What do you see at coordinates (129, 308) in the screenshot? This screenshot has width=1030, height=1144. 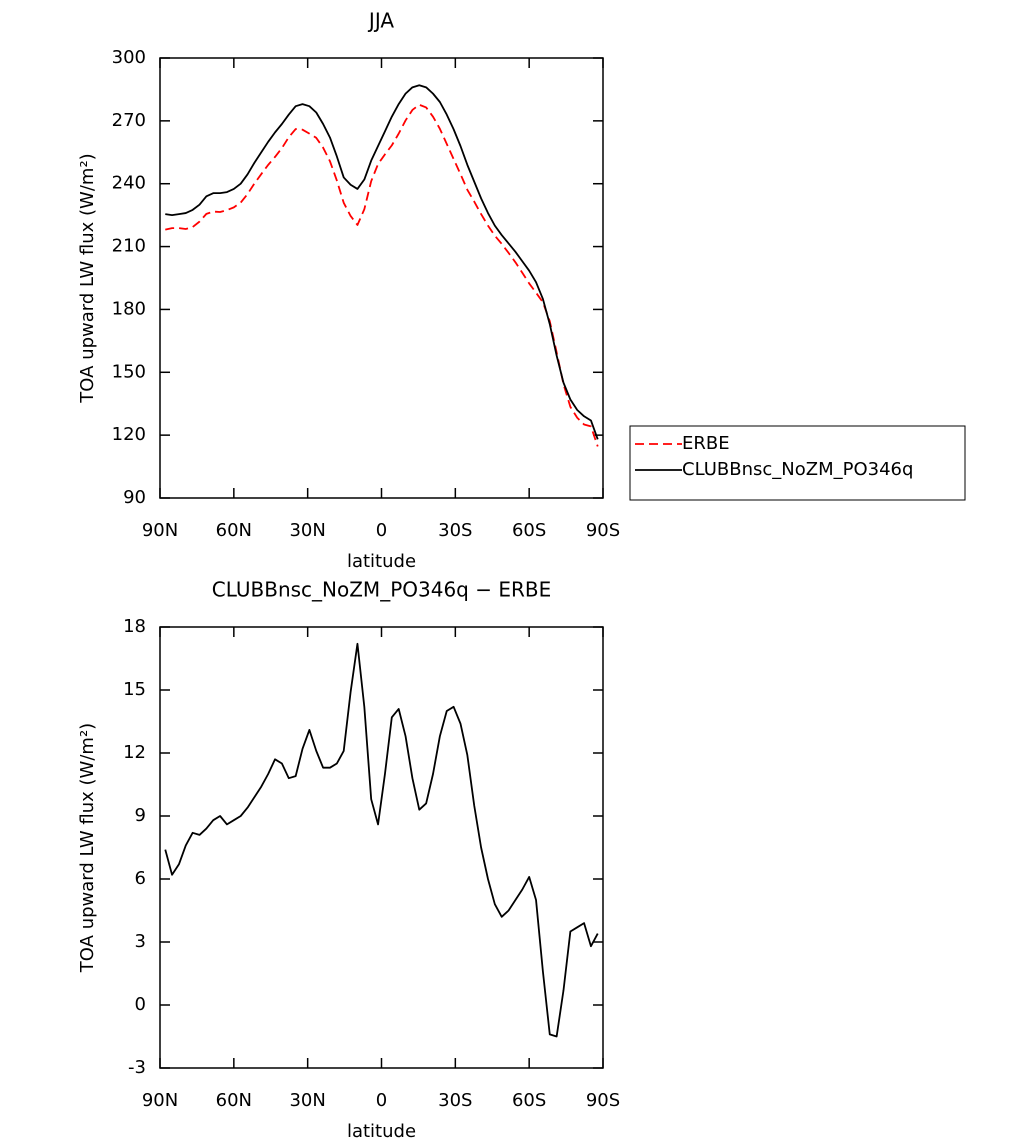 I see `y-tick-label: 180` at bounding box center [129, 308].